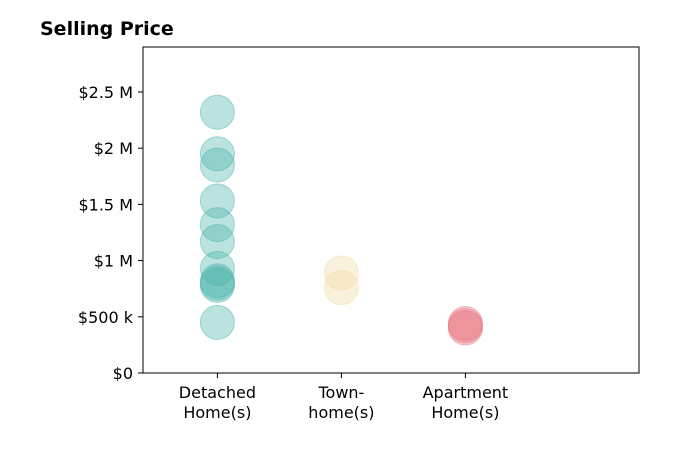  I want to click on x-tick-label: Town-home(s), so click(341, 402).